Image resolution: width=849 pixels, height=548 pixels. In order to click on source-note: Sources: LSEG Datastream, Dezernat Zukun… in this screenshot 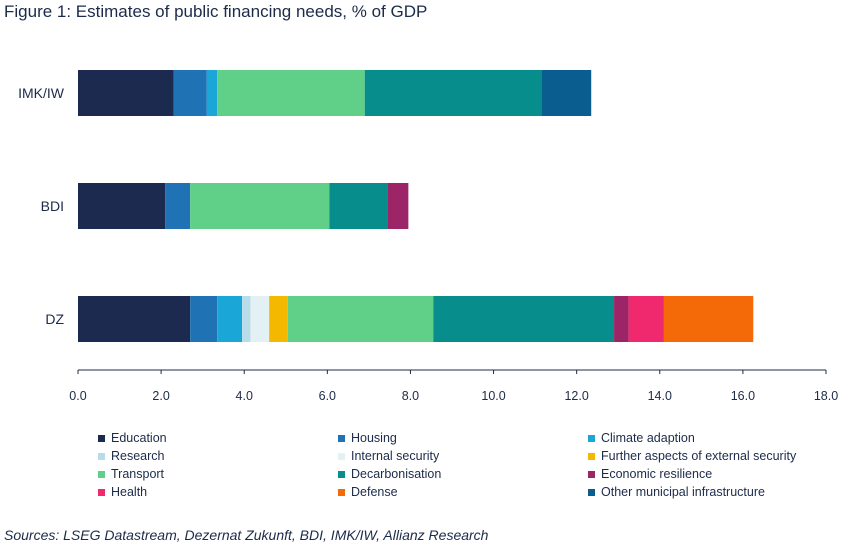, I will do `click(246, 535)`.